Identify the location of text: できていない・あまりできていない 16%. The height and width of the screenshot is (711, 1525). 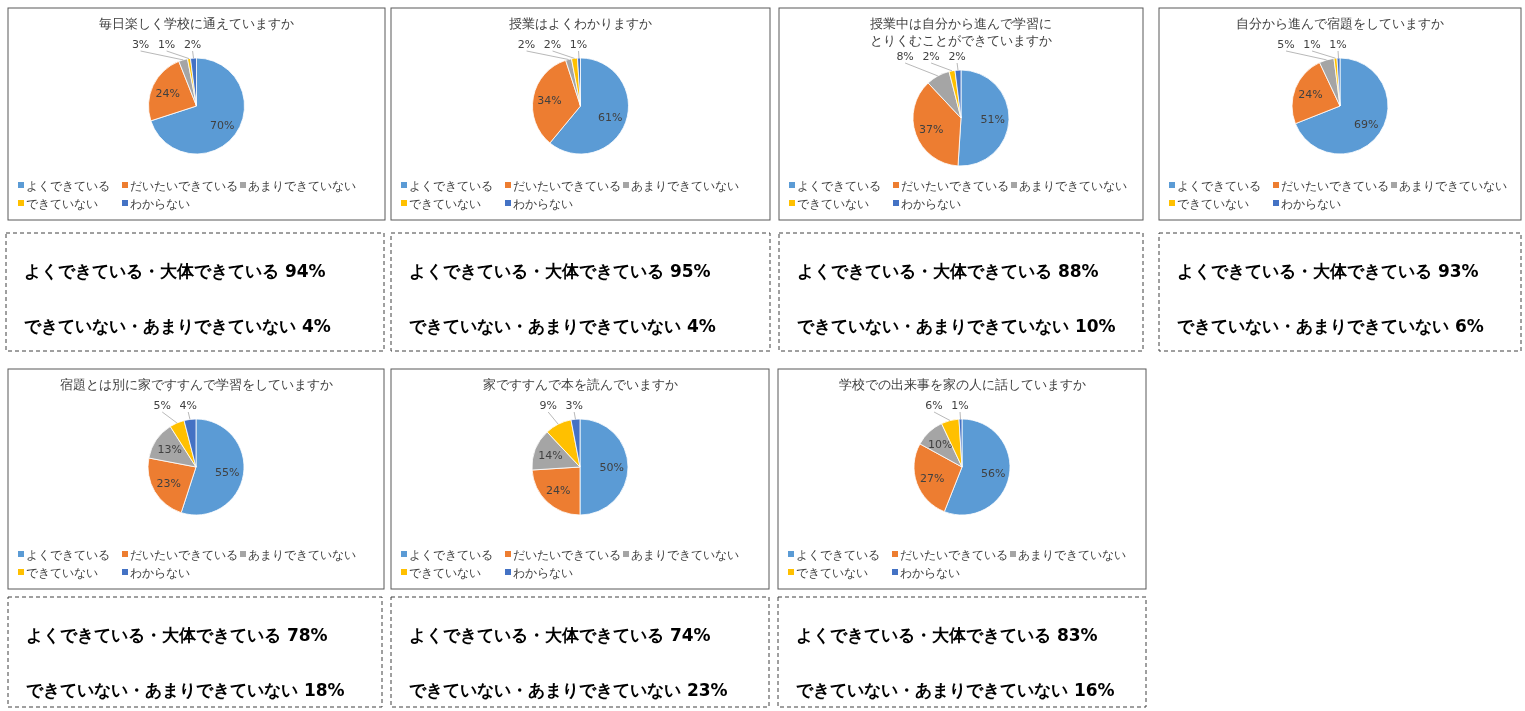
(955, 690).